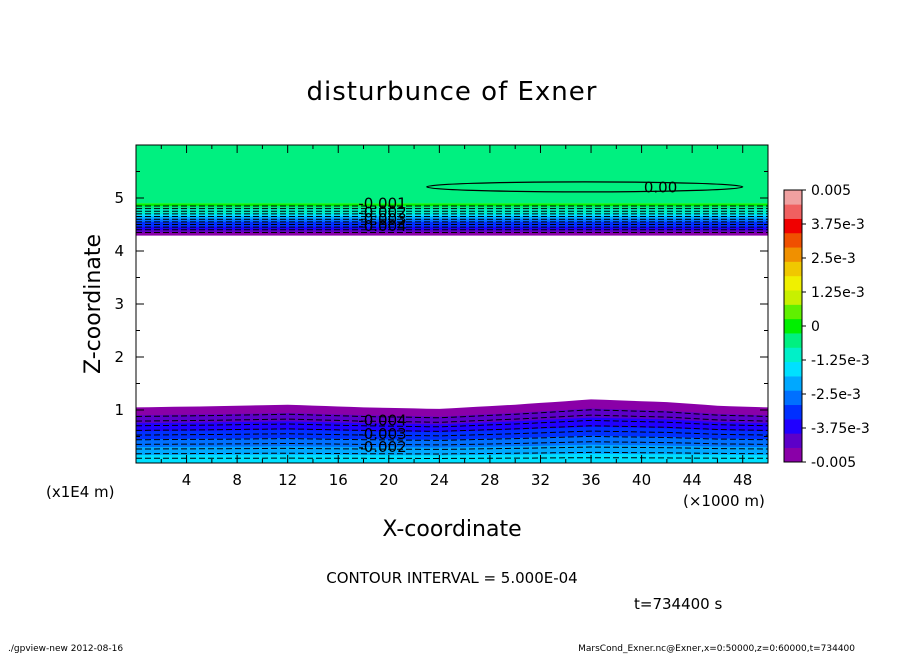 This screenshot has width=904, height=654. What do you see at coordinates (119, 304) in the screenshot?
I see `y-tick-label: 3` at bounding box center [119, 304].